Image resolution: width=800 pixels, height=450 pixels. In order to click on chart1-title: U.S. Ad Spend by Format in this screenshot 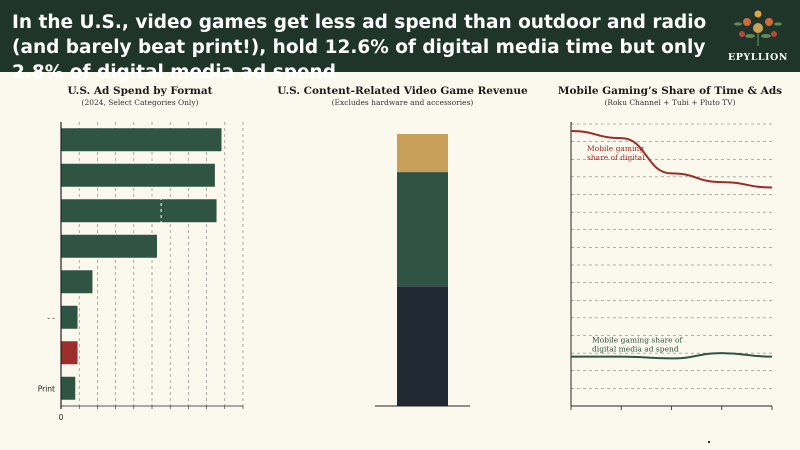, I will do `click(140, 91)`.